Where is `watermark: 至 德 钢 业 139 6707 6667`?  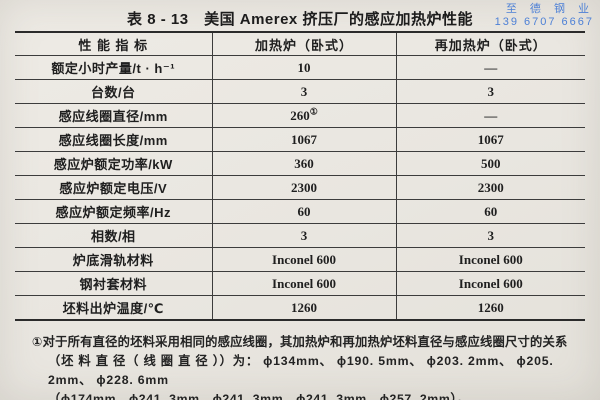
watermark: 至 德 钢 业 139 6707 6667 is located at coordinates (544, 16).